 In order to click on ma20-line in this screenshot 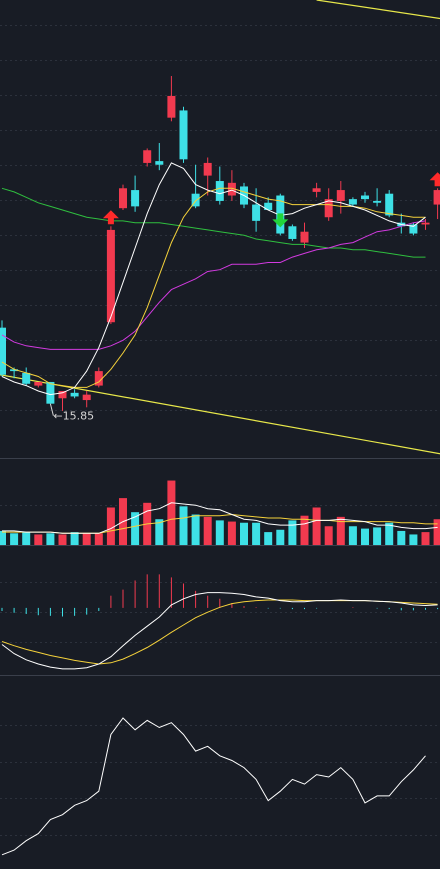, I will do `click(213, 285)`.